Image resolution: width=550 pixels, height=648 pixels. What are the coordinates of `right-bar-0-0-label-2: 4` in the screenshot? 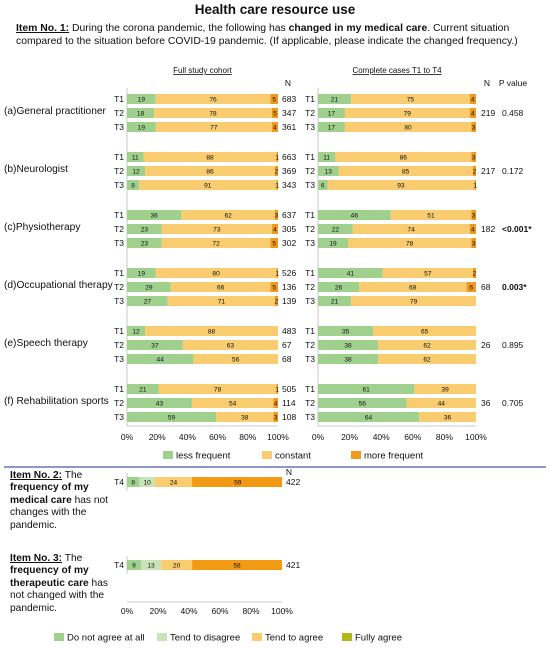 It's located at (473, 100).